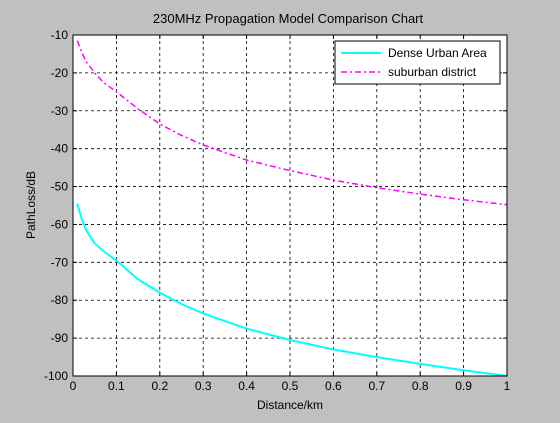  I want to click on y-tick-label: -20, so click(60, 73).